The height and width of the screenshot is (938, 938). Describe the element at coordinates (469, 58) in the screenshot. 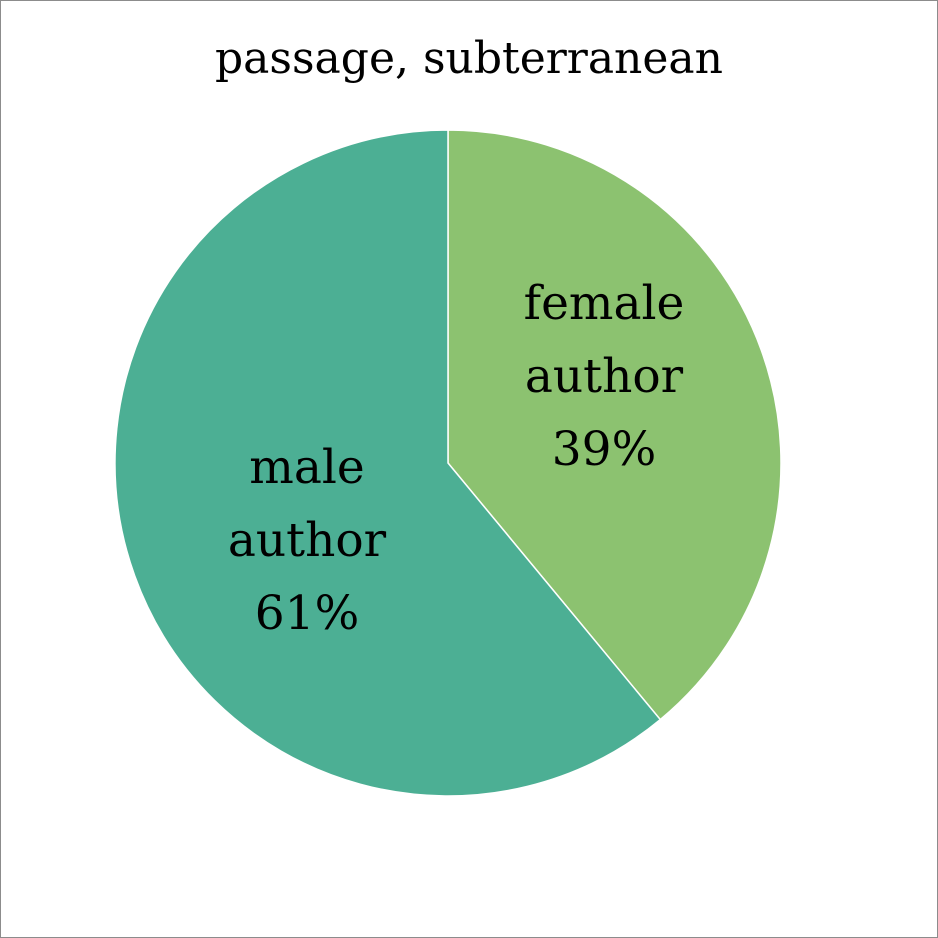

I see `chart-title: passage, subterranean` at that location.